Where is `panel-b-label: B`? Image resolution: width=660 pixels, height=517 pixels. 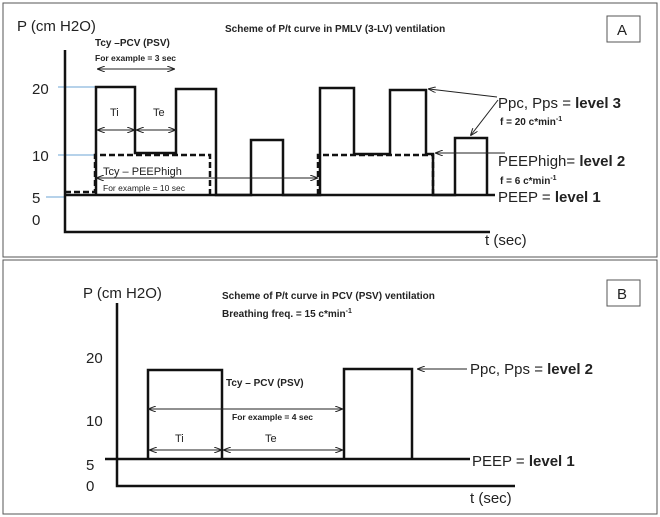 panel-b-label: B is located at coordinates (622, 294).